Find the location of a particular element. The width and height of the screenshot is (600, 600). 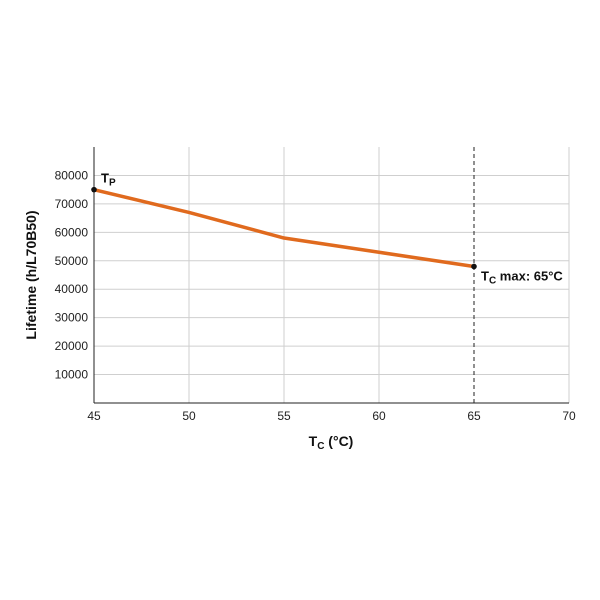

series is located at coordinates (284, 228).